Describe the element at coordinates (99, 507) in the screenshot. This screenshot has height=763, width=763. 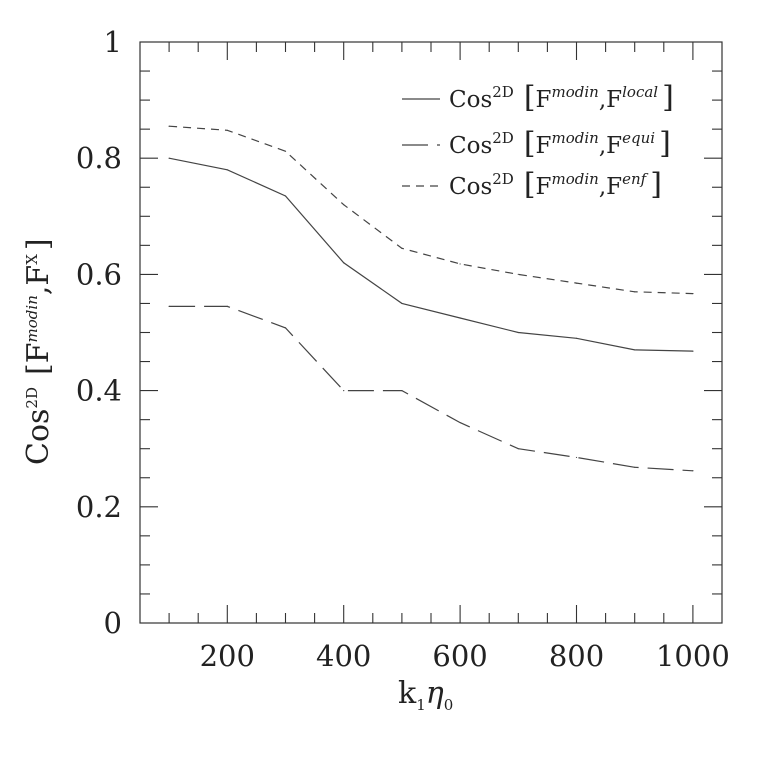
I see `y-tick-label: 0.2` at that location.